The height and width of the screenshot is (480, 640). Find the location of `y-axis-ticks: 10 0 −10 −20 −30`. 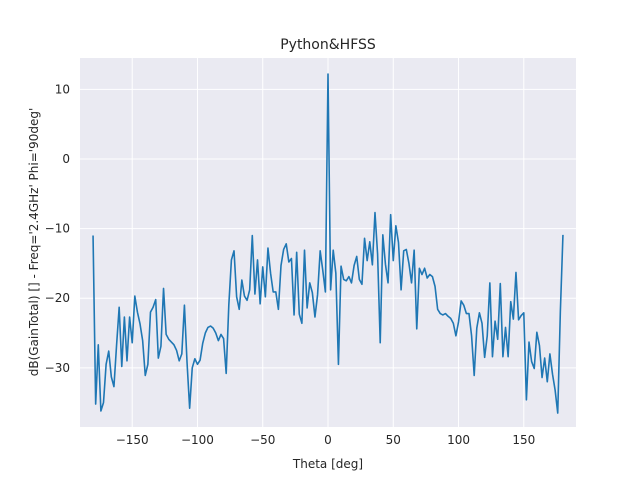

y-axis-ticks: 10 0 −10 −20 −30 is located at coordinates (57, 228).